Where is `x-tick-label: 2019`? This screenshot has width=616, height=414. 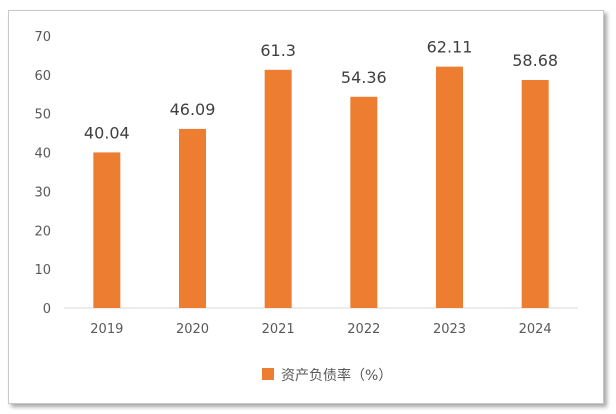
x-tick-label: 2019 is located at coordinates (106, 329).